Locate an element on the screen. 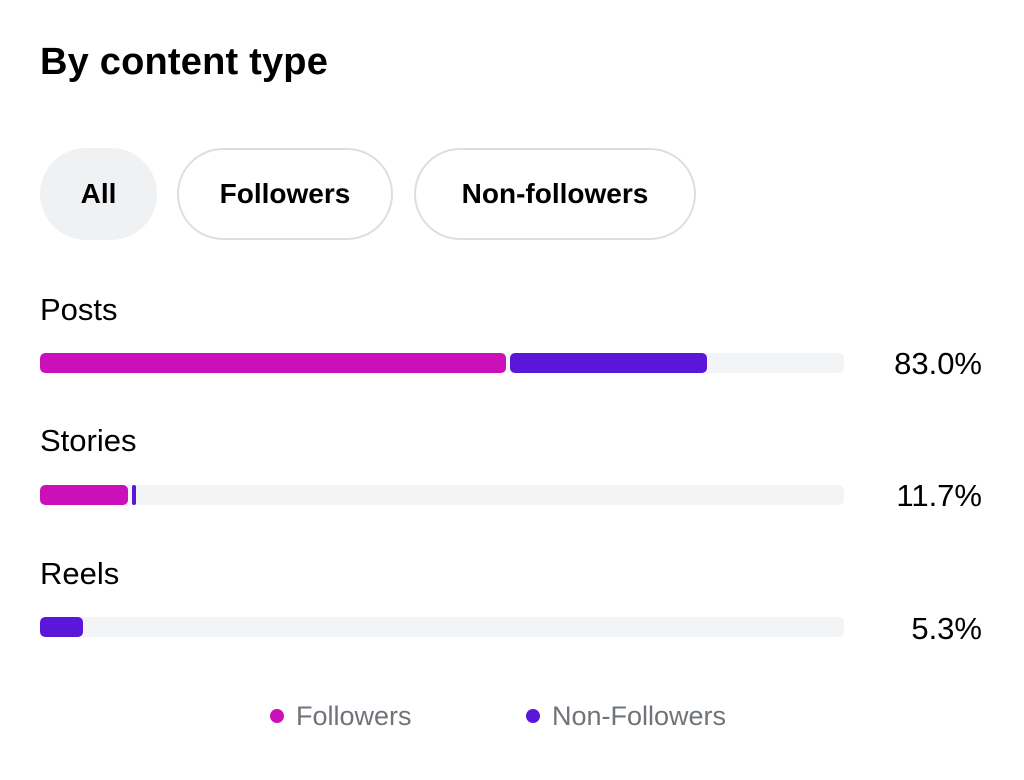 The width and height of the screenshot is (1024, 780). followers-dot-icon is located at coordinates (277, 716).